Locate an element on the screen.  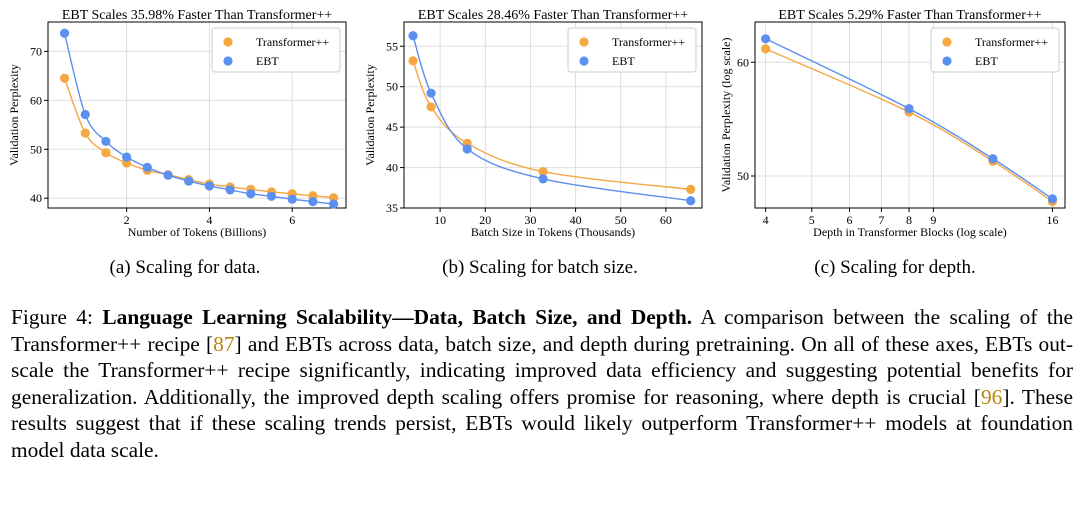
x-tick-label: 9 is located at coordinates (933, 220).